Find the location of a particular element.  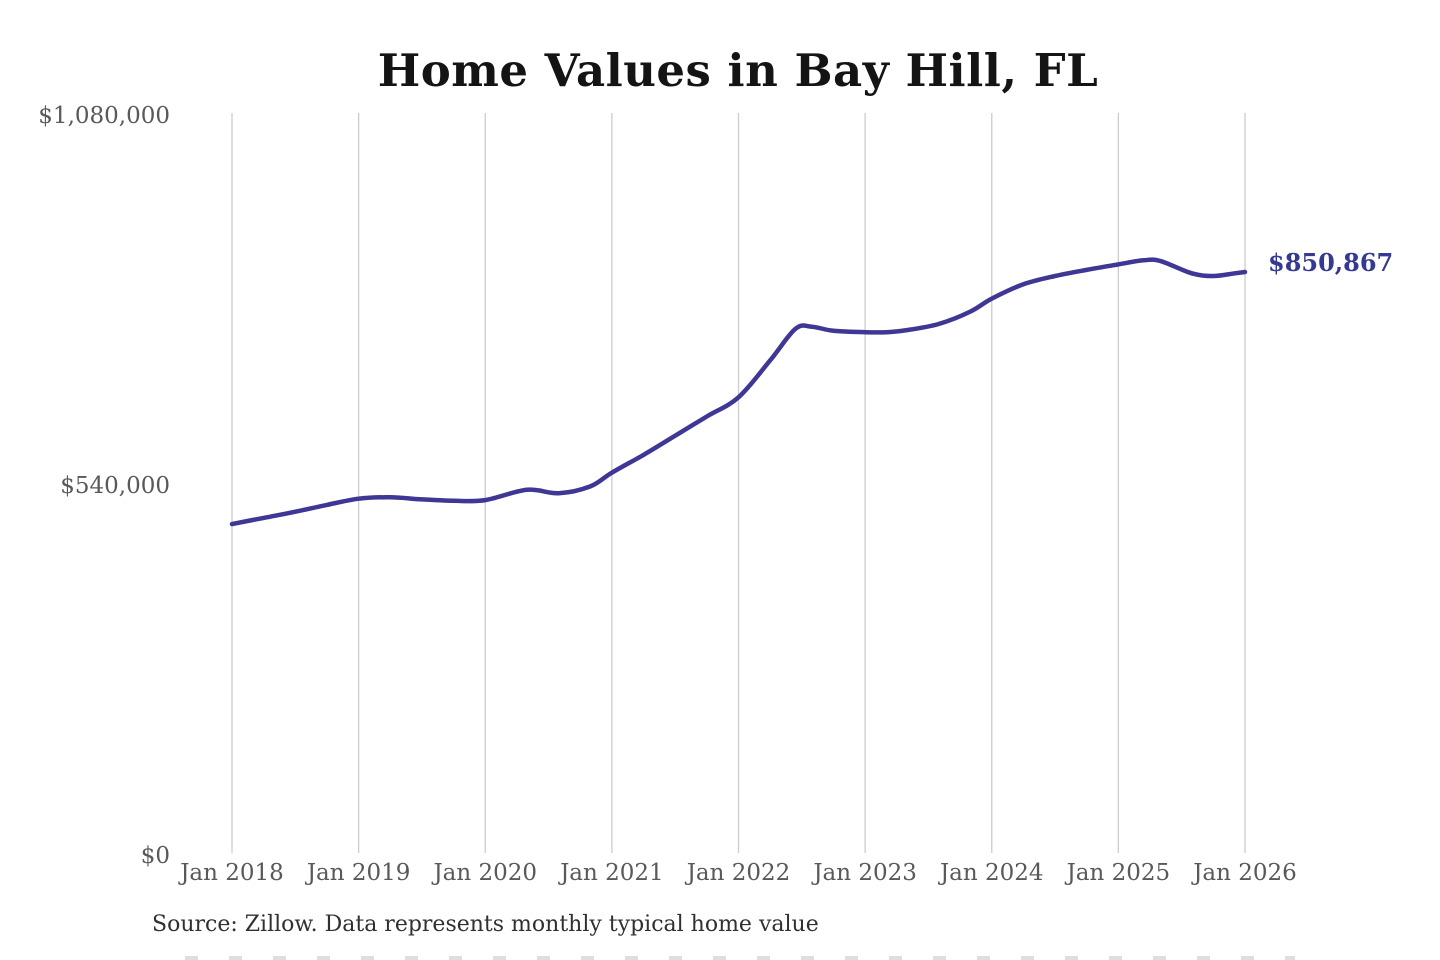

x-tick-label: Jan 2026 is located at coordinates (1244, 873).